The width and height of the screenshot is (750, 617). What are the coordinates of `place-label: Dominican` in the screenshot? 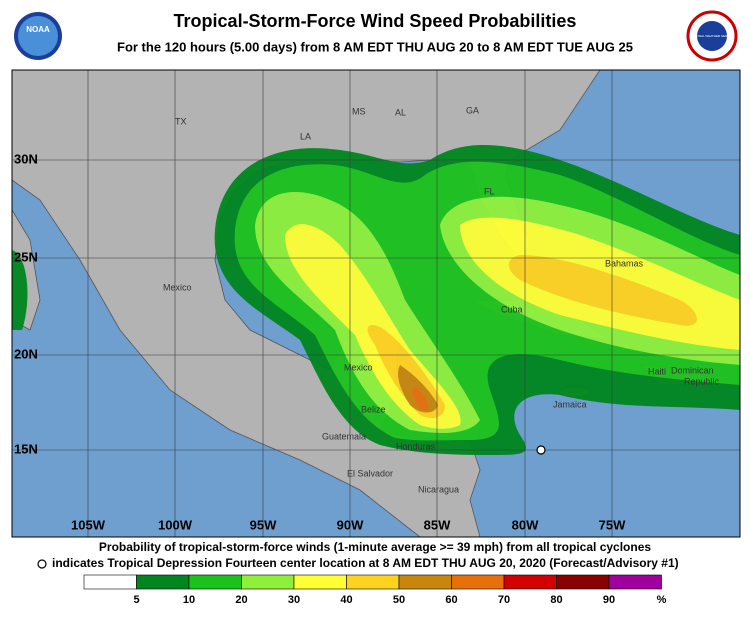 It's located at (692, 370).